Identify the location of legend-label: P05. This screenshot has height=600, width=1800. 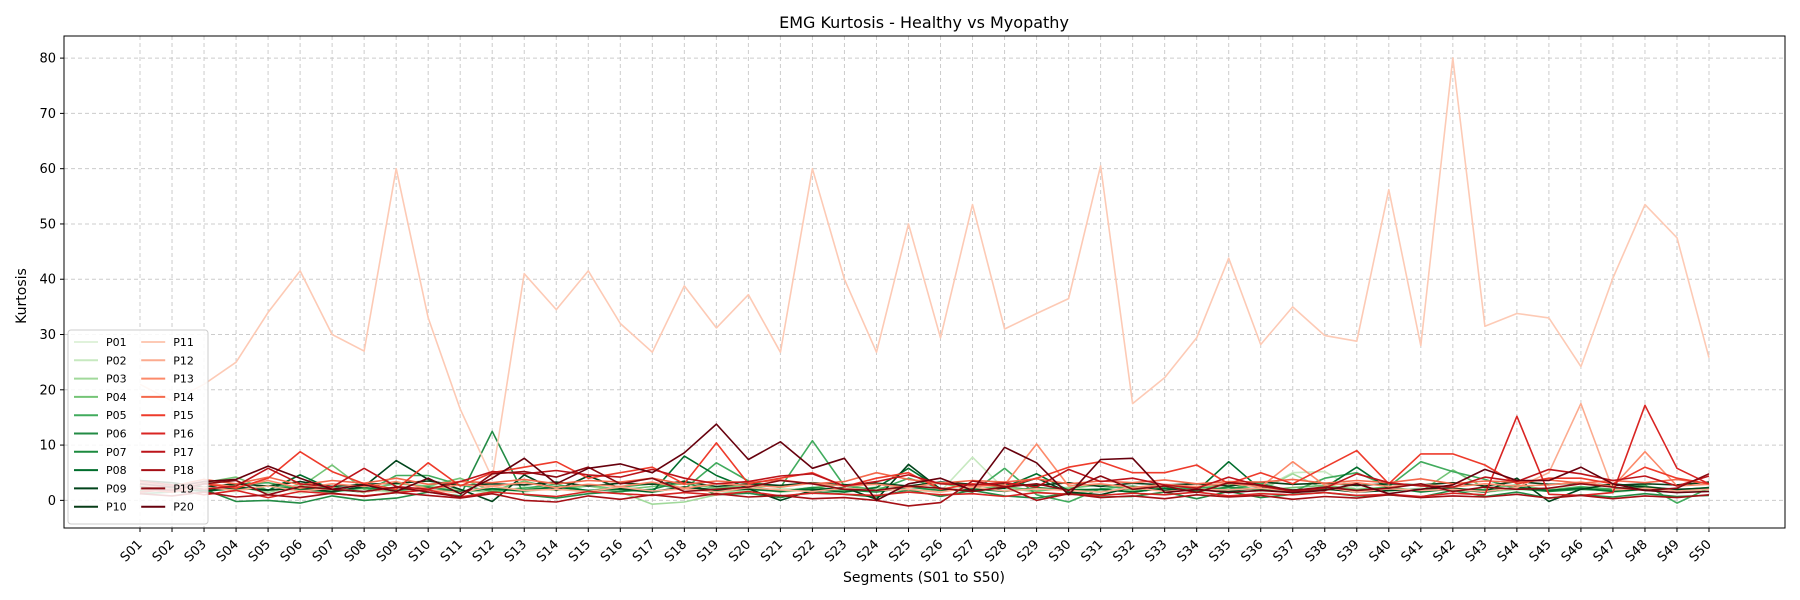
(116, 415).